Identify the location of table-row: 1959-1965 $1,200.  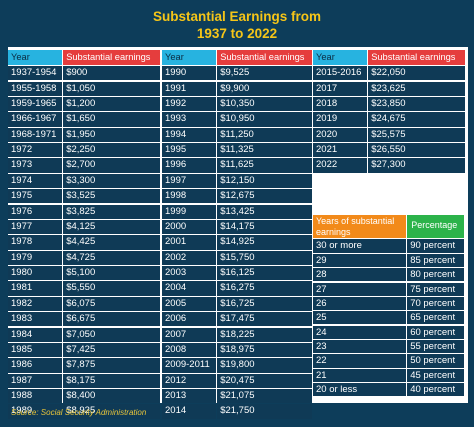
(84, 104).